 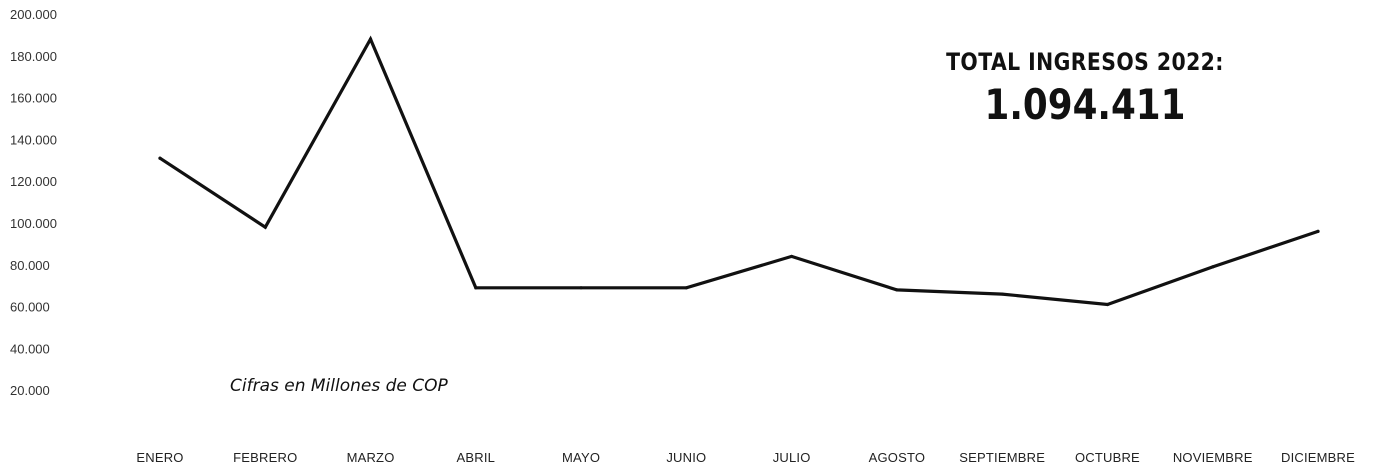 I want to click on y-tick-label: 180.000, so click(x=33, y=56).